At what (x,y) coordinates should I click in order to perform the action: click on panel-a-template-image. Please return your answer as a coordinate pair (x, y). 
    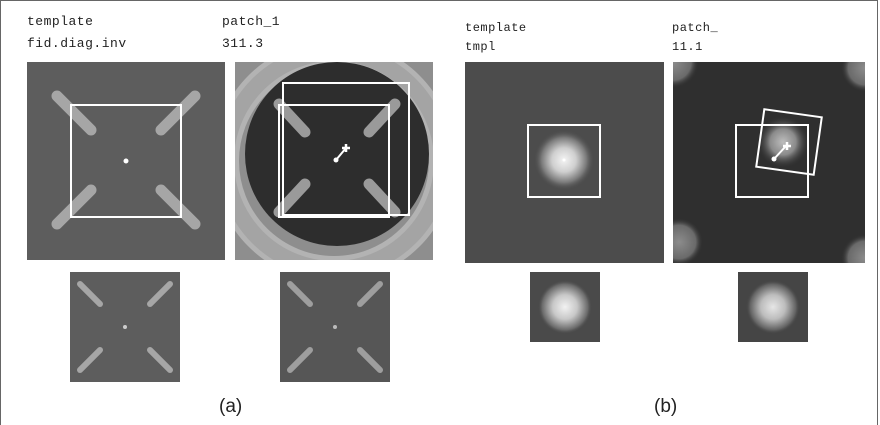
    Looking at the image, I should click on (126, 161).